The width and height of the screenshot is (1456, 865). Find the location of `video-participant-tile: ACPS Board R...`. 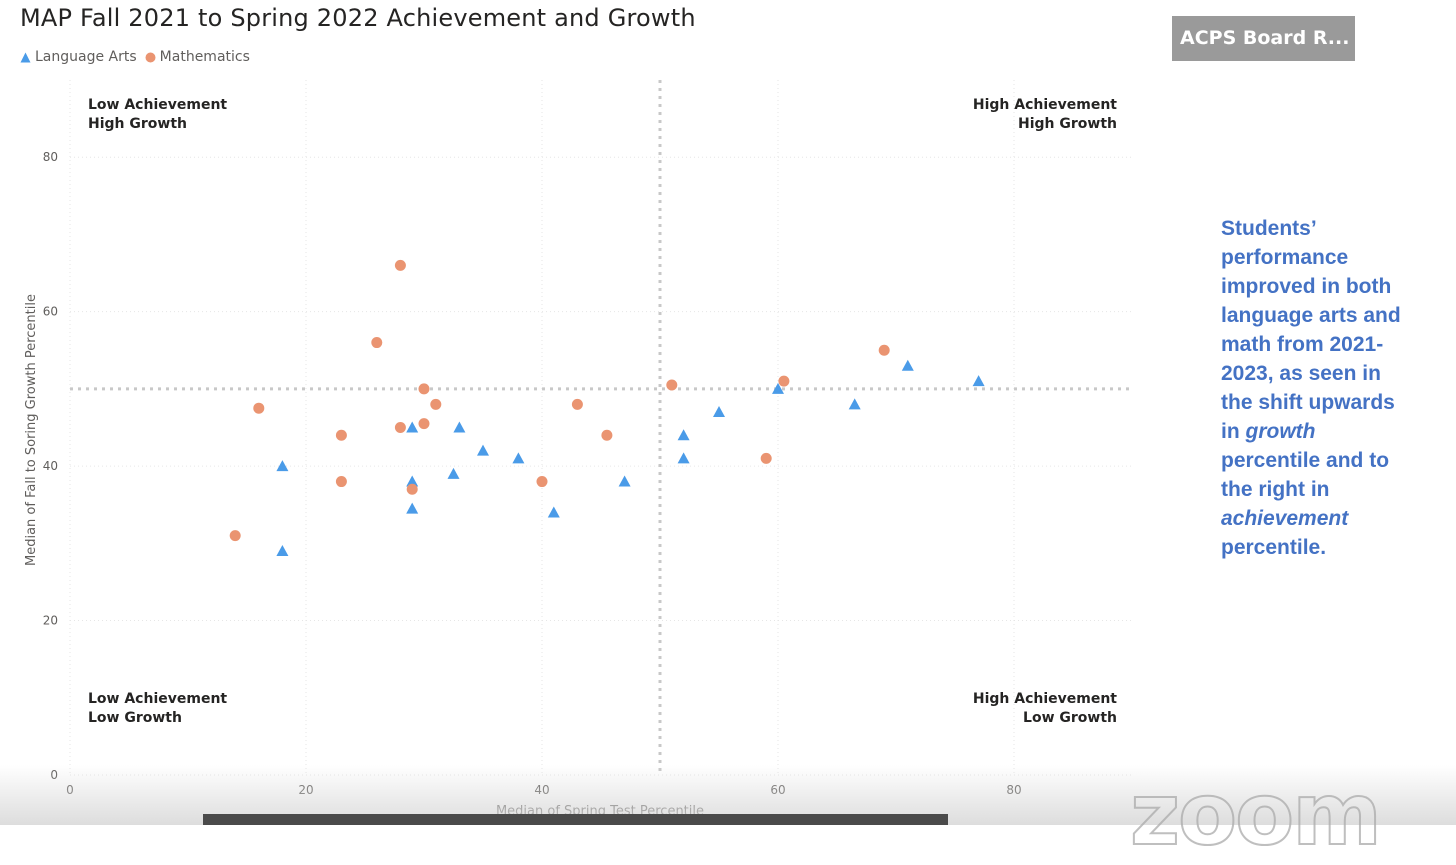

video-participant-tile: ACPS Board R... is located at coordinates (1263, 38).